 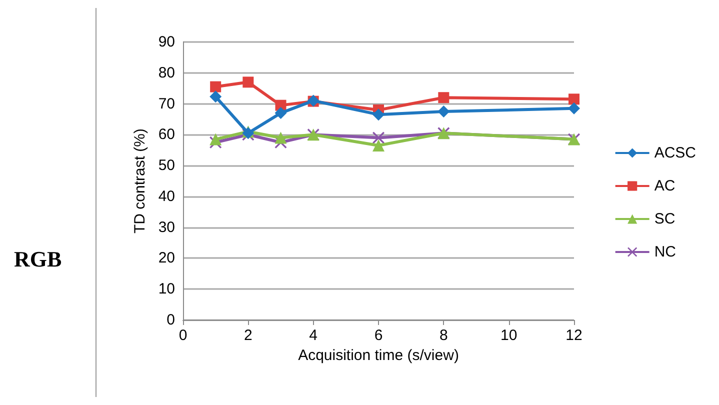 What do you see at coordinates (166, 289) in the screenshot?
I see `y-tick-label: 10` at bounding box center [166, 289].